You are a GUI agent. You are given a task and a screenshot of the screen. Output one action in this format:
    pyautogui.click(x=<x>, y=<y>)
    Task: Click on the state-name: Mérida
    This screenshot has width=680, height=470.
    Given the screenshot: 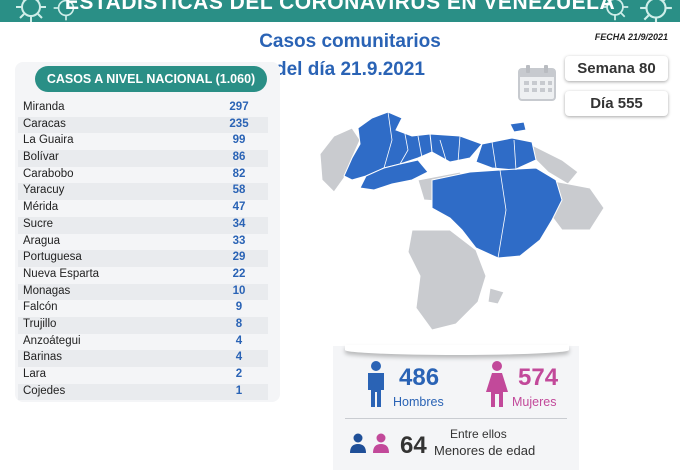 What is the action you would take?
    pyautogui.click(x=41, y=207)
    